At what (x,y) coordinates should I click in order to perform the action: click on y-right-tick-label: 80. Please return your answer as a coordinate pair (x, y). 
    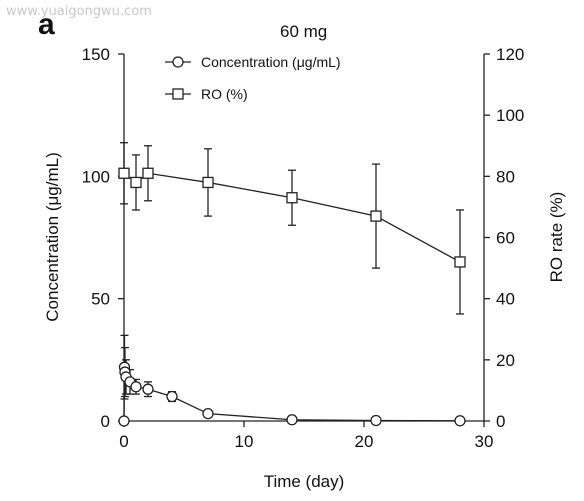
    Looking at the image, I should click on (505, 176).